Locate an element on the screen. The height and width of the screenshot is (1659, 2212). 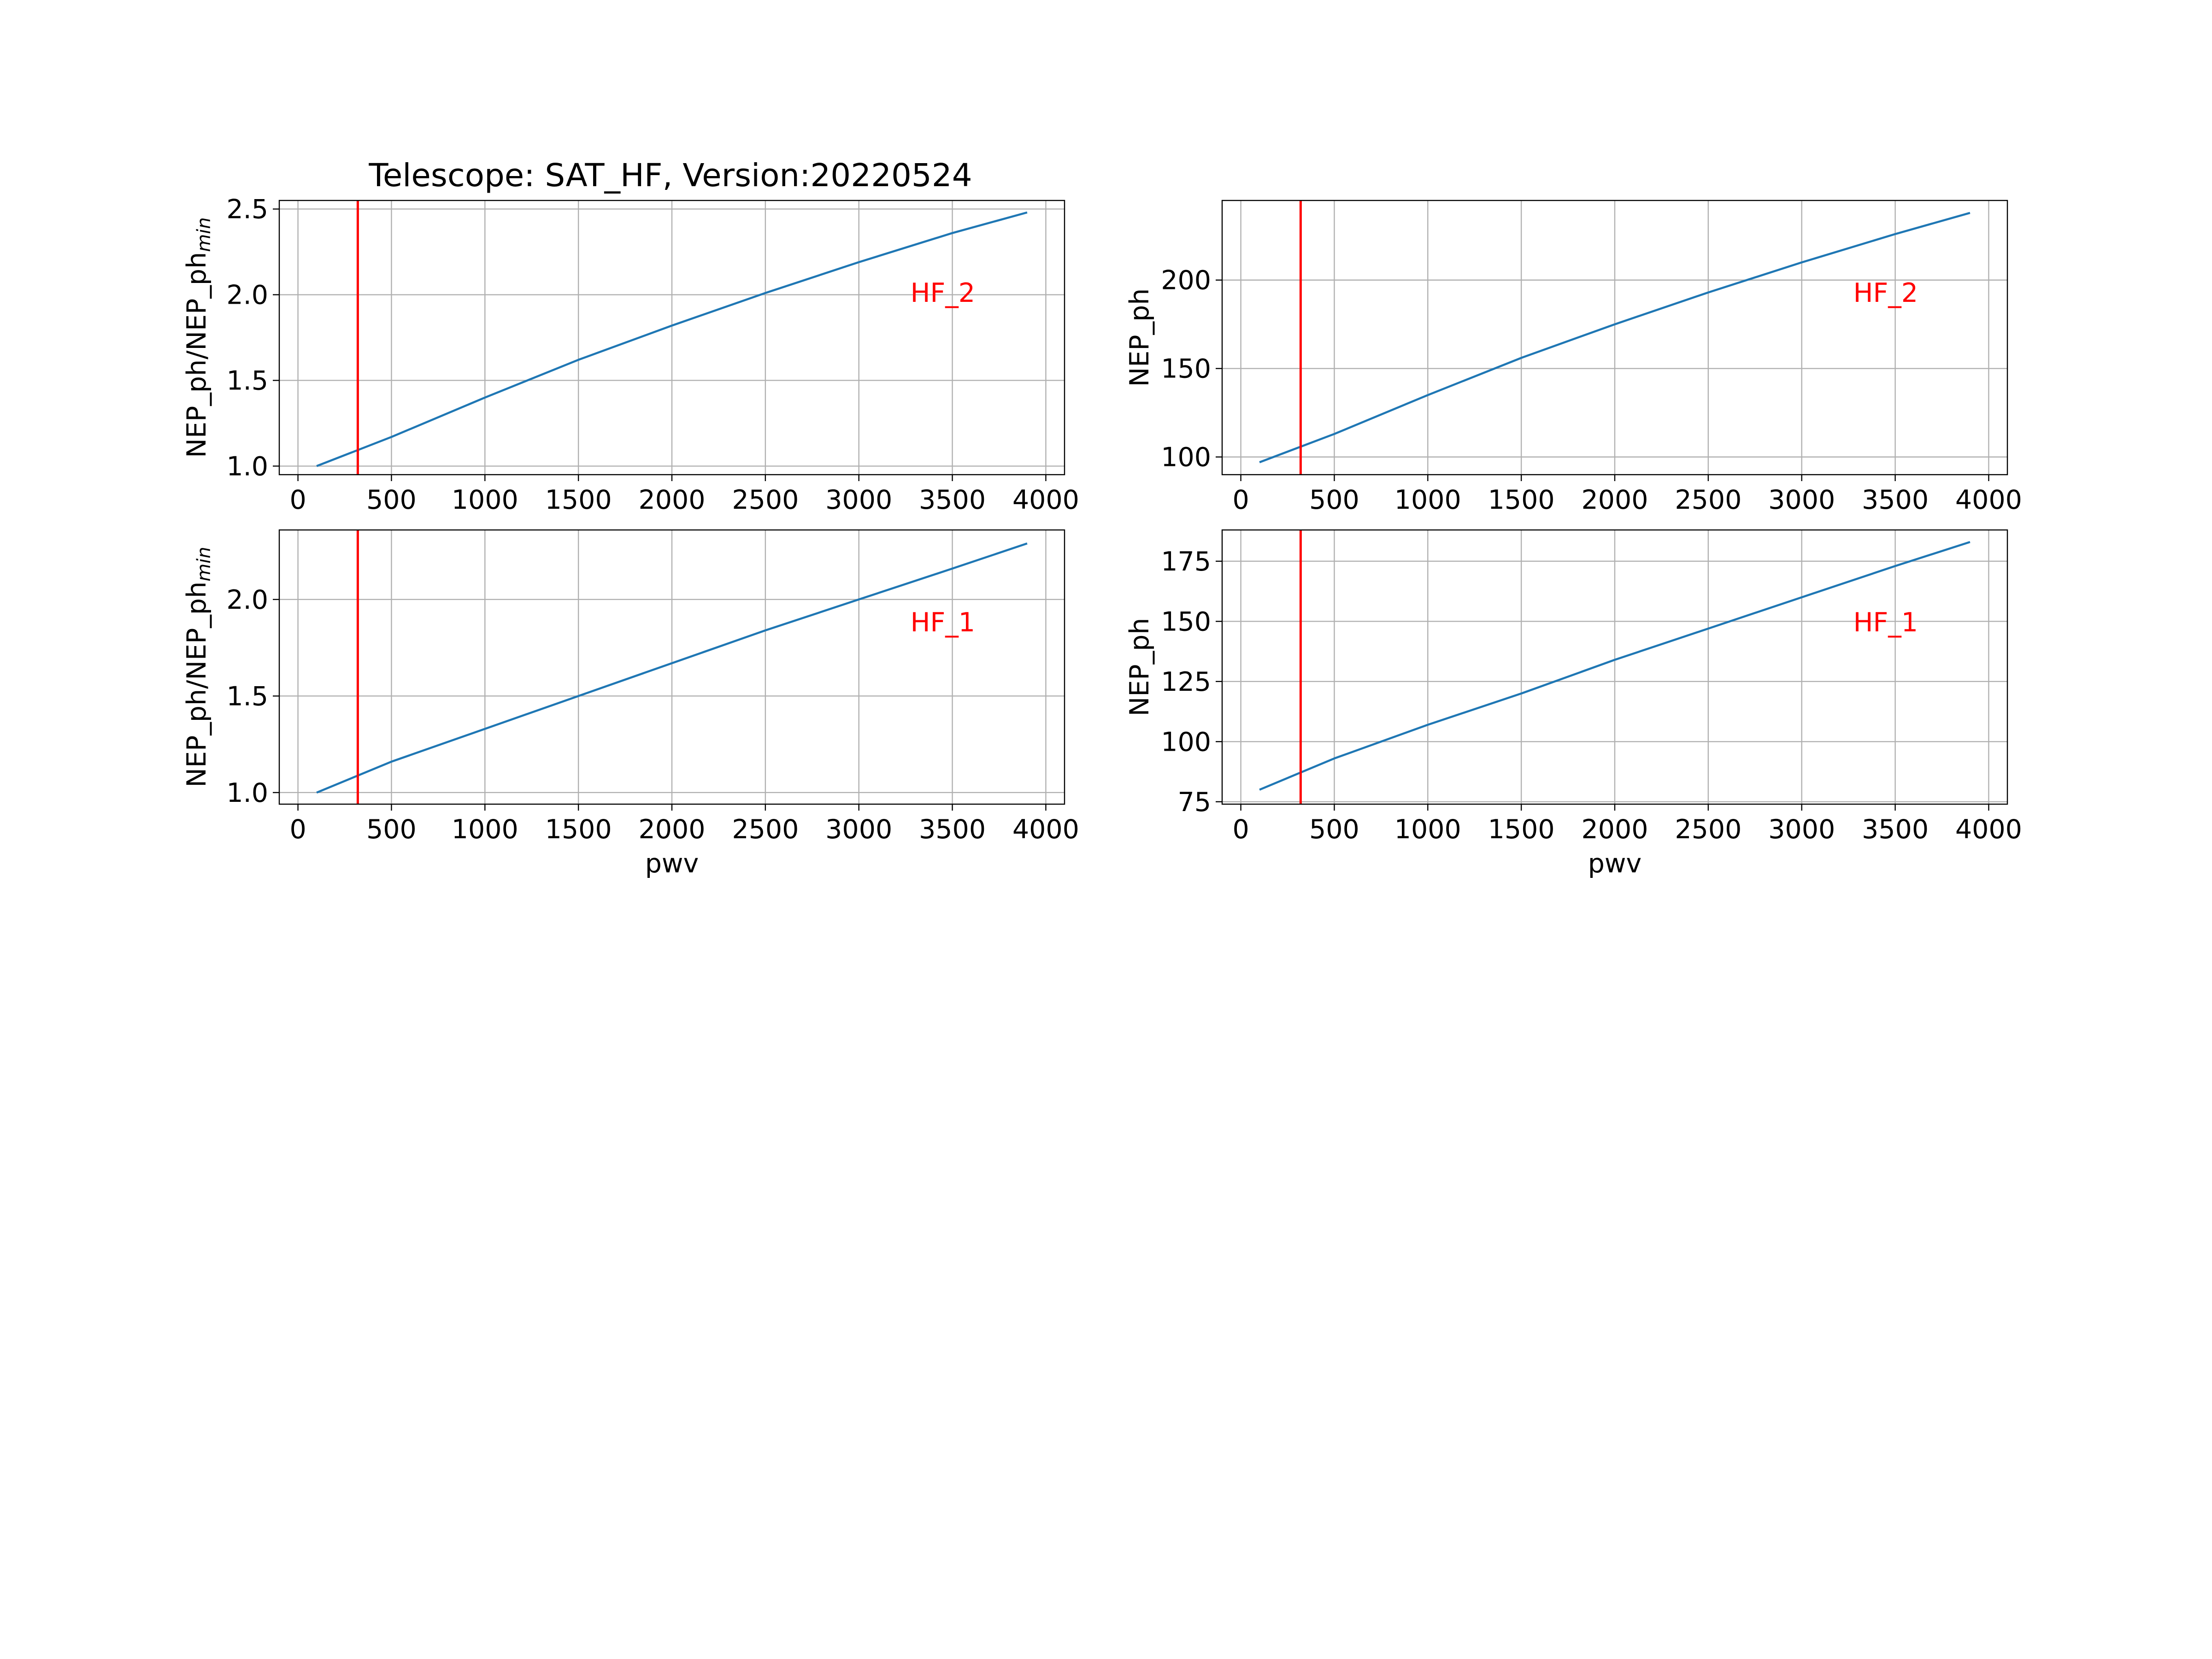
figure-title: Telescope: SAT_HF, Version:20220524 is located at coordinates (670, 175).